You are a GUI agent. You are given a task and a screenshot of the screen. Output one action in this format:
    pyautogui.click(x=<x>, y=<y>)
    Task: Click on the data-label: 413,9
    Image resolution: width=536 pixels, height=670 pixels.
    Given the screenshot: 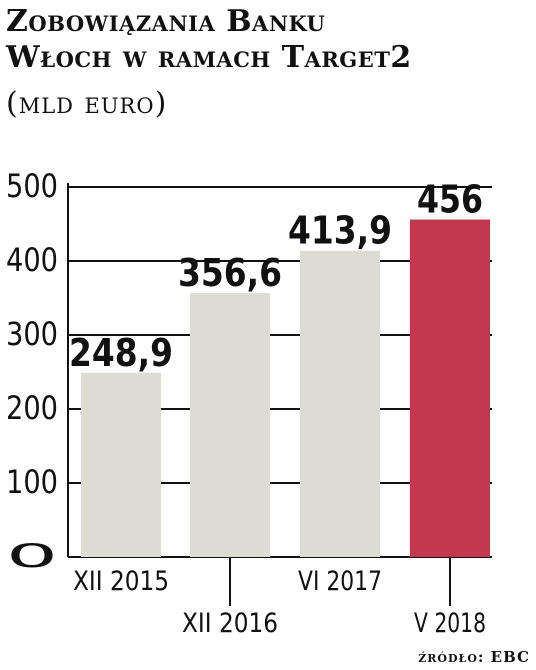 What is the action you would take?
    pyautogui.click(x=340, y=231)
    